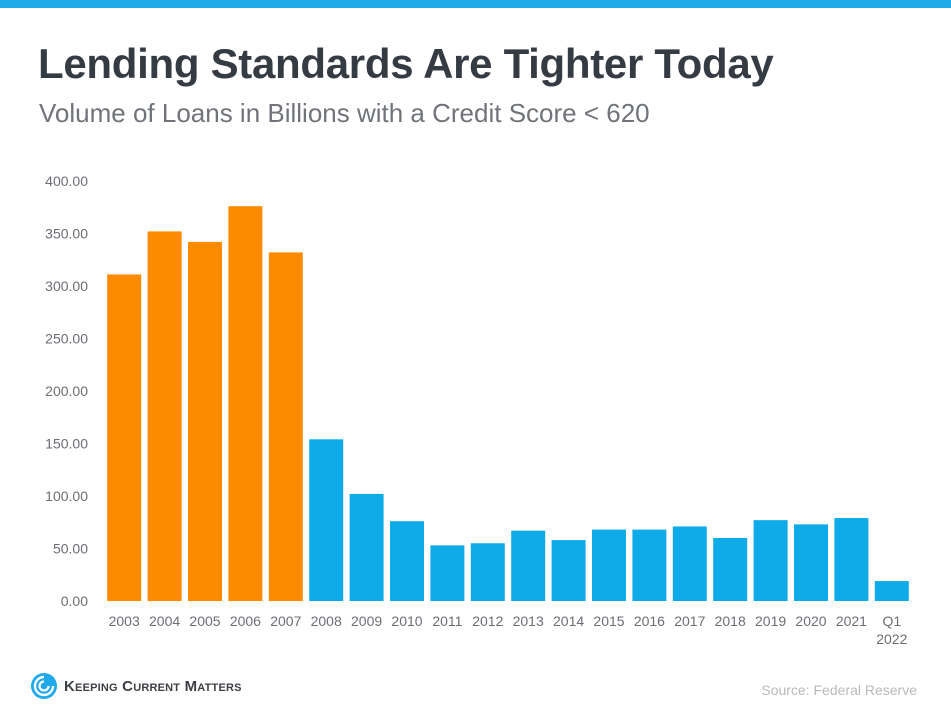  What do you see at coordinates (810, 621) in the screenshot?
I see `x-tick-label: 2020` at bounding box center [810, 621].